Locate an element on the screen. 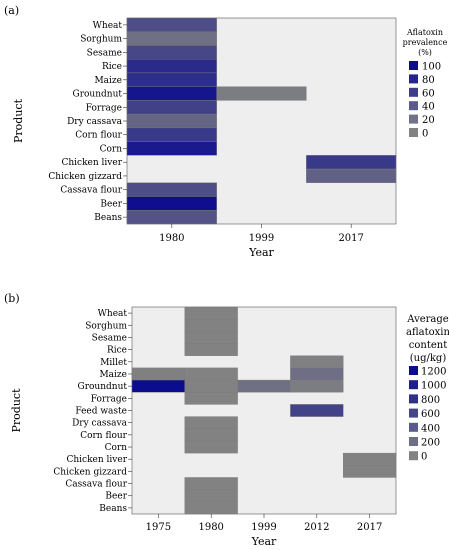  x-tick-label: 2012 is located at coordinates (316, 527).